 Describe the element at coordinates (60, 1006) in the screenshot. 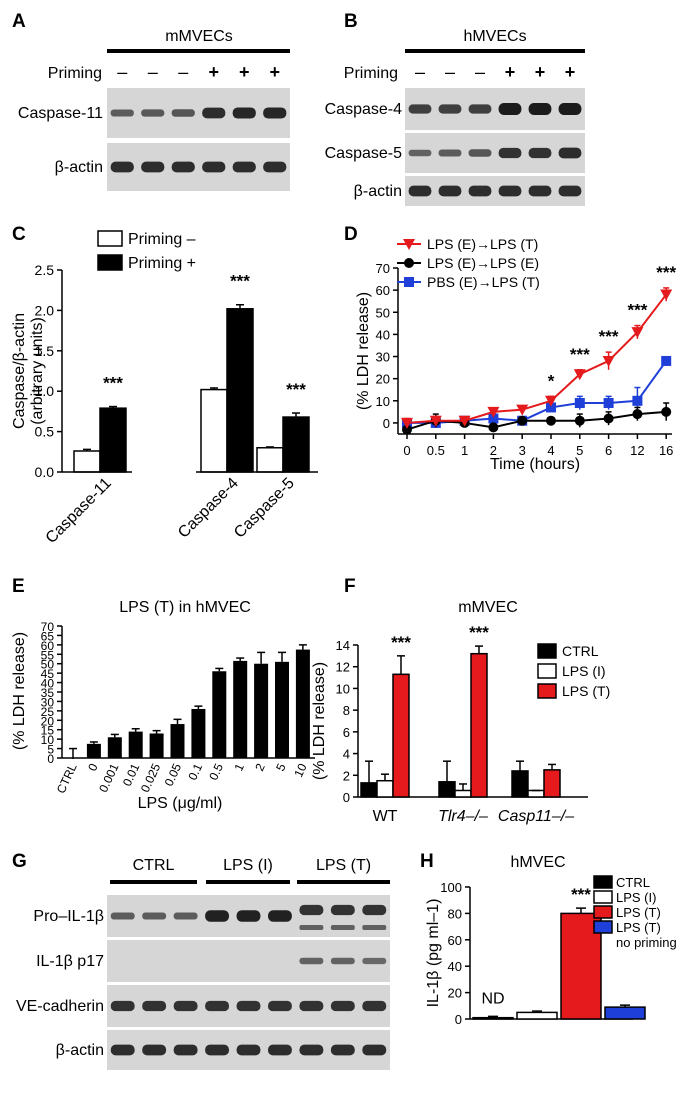

I see `blot-label-ve-cadherin: VE-cadherin` at that location.